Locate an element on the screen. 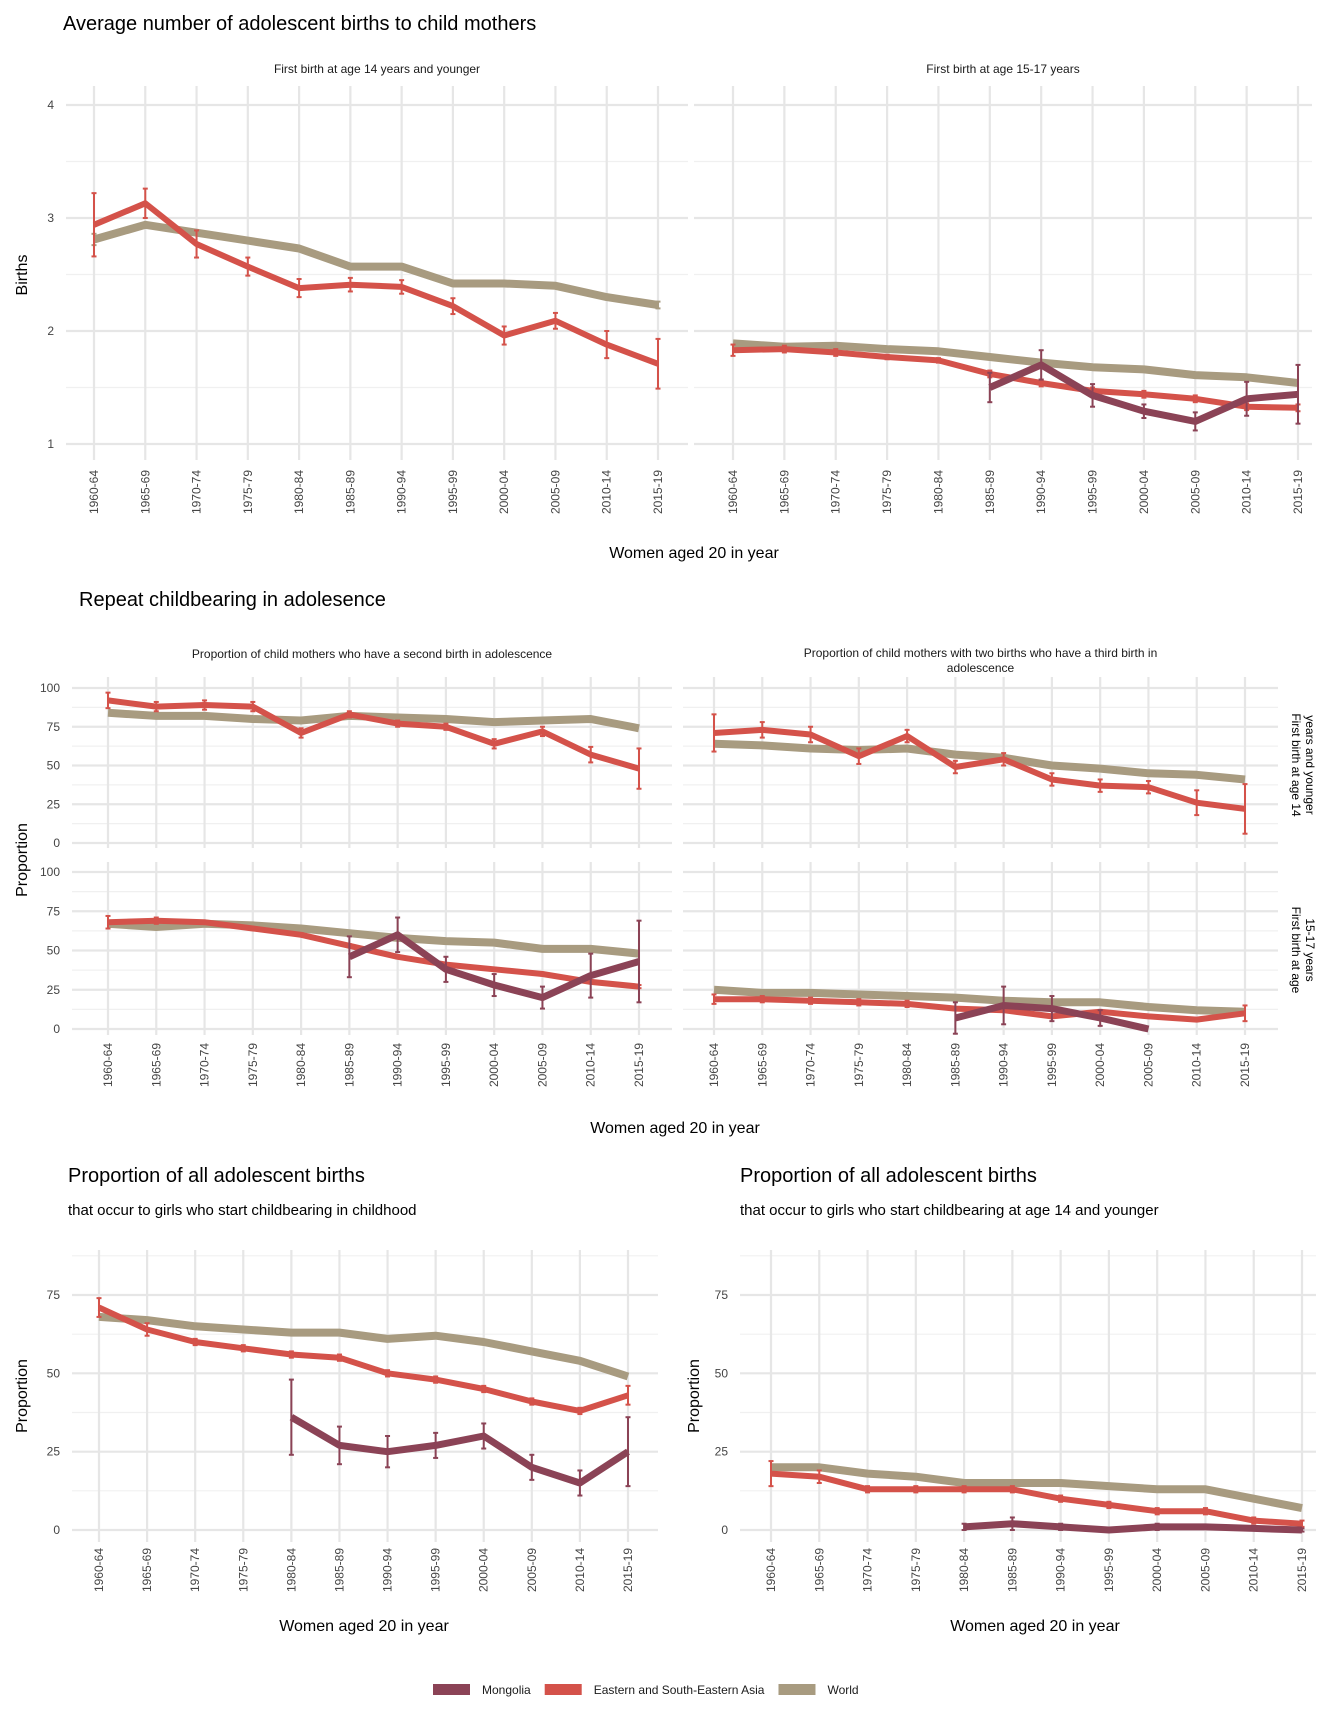  row-strip-line: First birth at age is located at coordinates (1296, 950).